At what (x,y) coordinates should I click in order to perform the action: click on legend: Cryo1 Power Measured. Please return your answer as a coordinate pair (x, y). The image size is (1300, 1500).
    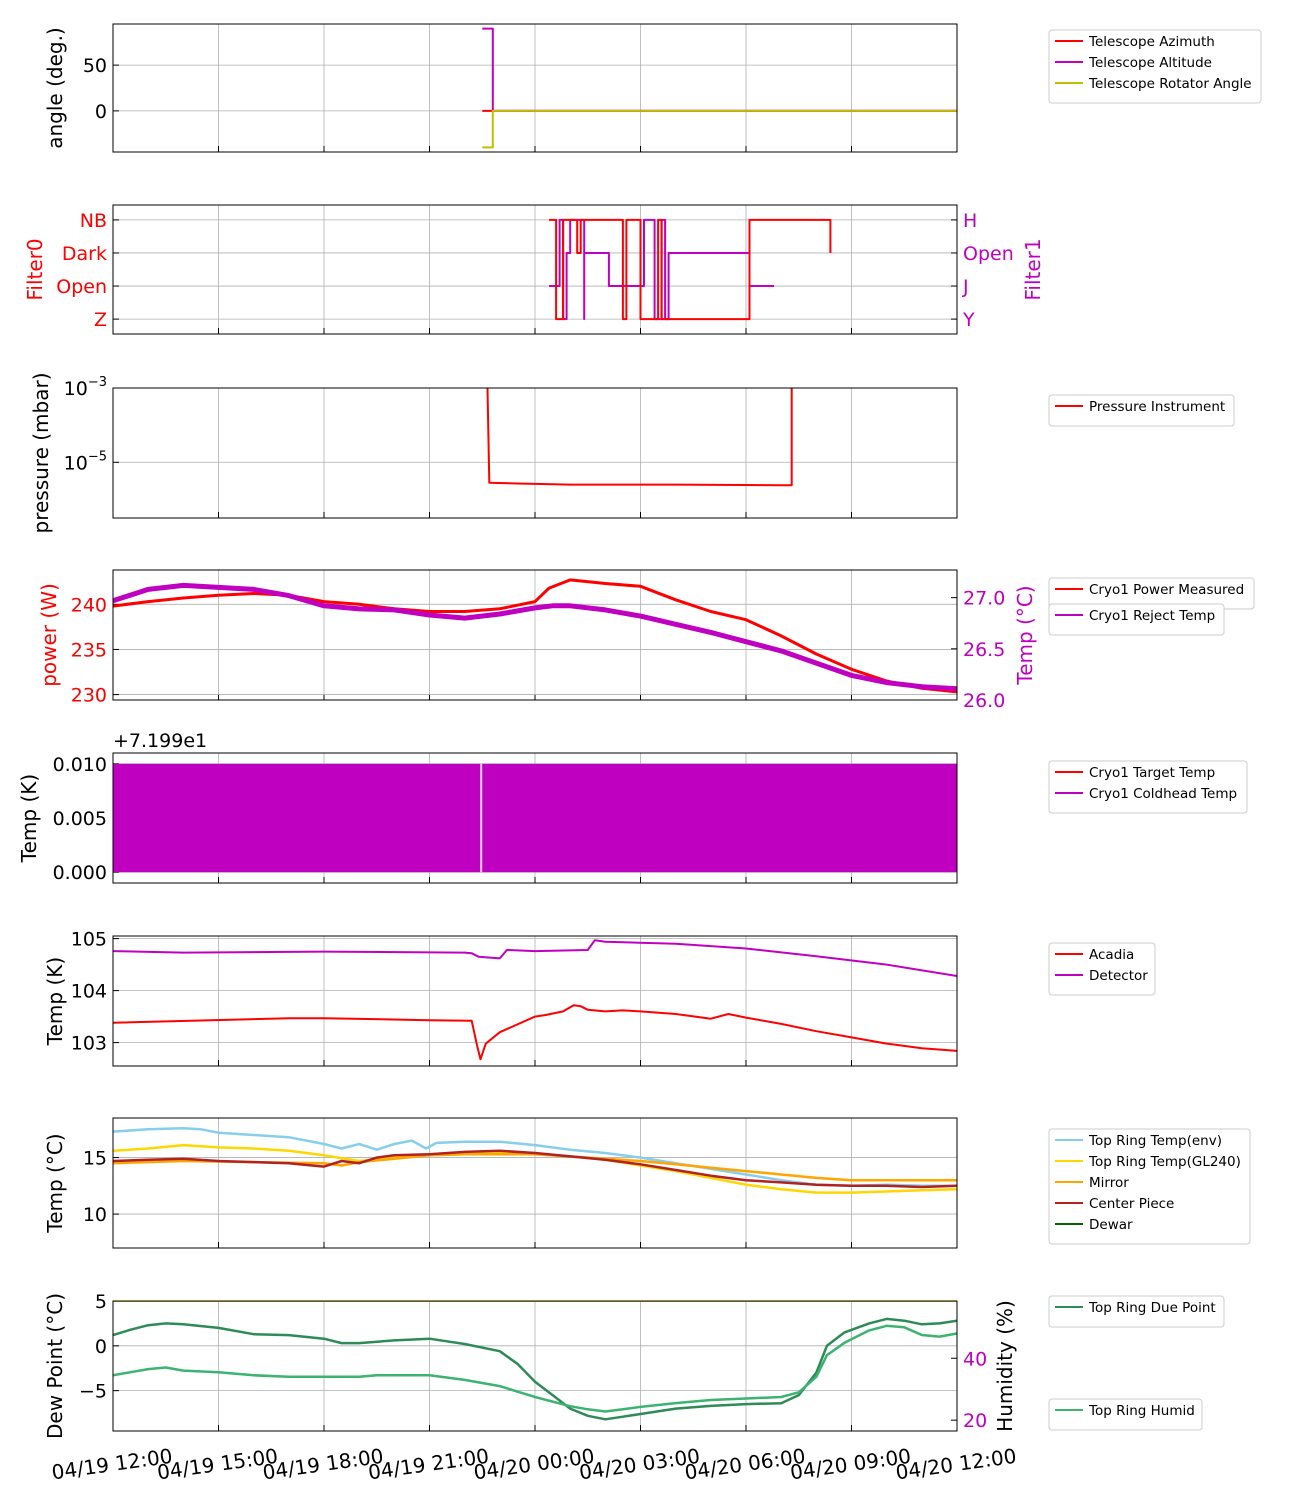
    Looking at the image, I should click on (1151, 593).